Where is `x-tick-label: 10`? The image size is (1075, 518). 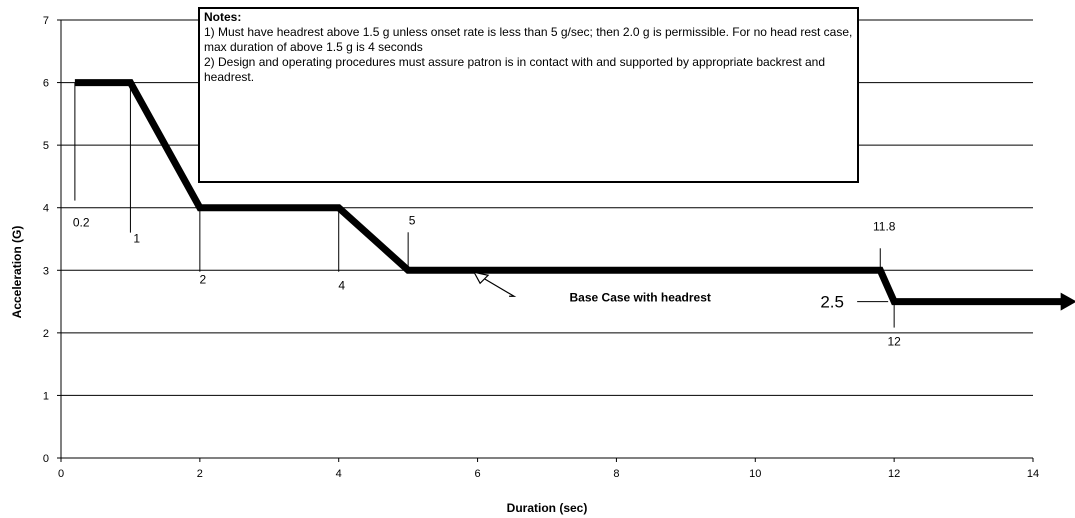 x-tick-label: 10 is located at coordinates (755, 474).